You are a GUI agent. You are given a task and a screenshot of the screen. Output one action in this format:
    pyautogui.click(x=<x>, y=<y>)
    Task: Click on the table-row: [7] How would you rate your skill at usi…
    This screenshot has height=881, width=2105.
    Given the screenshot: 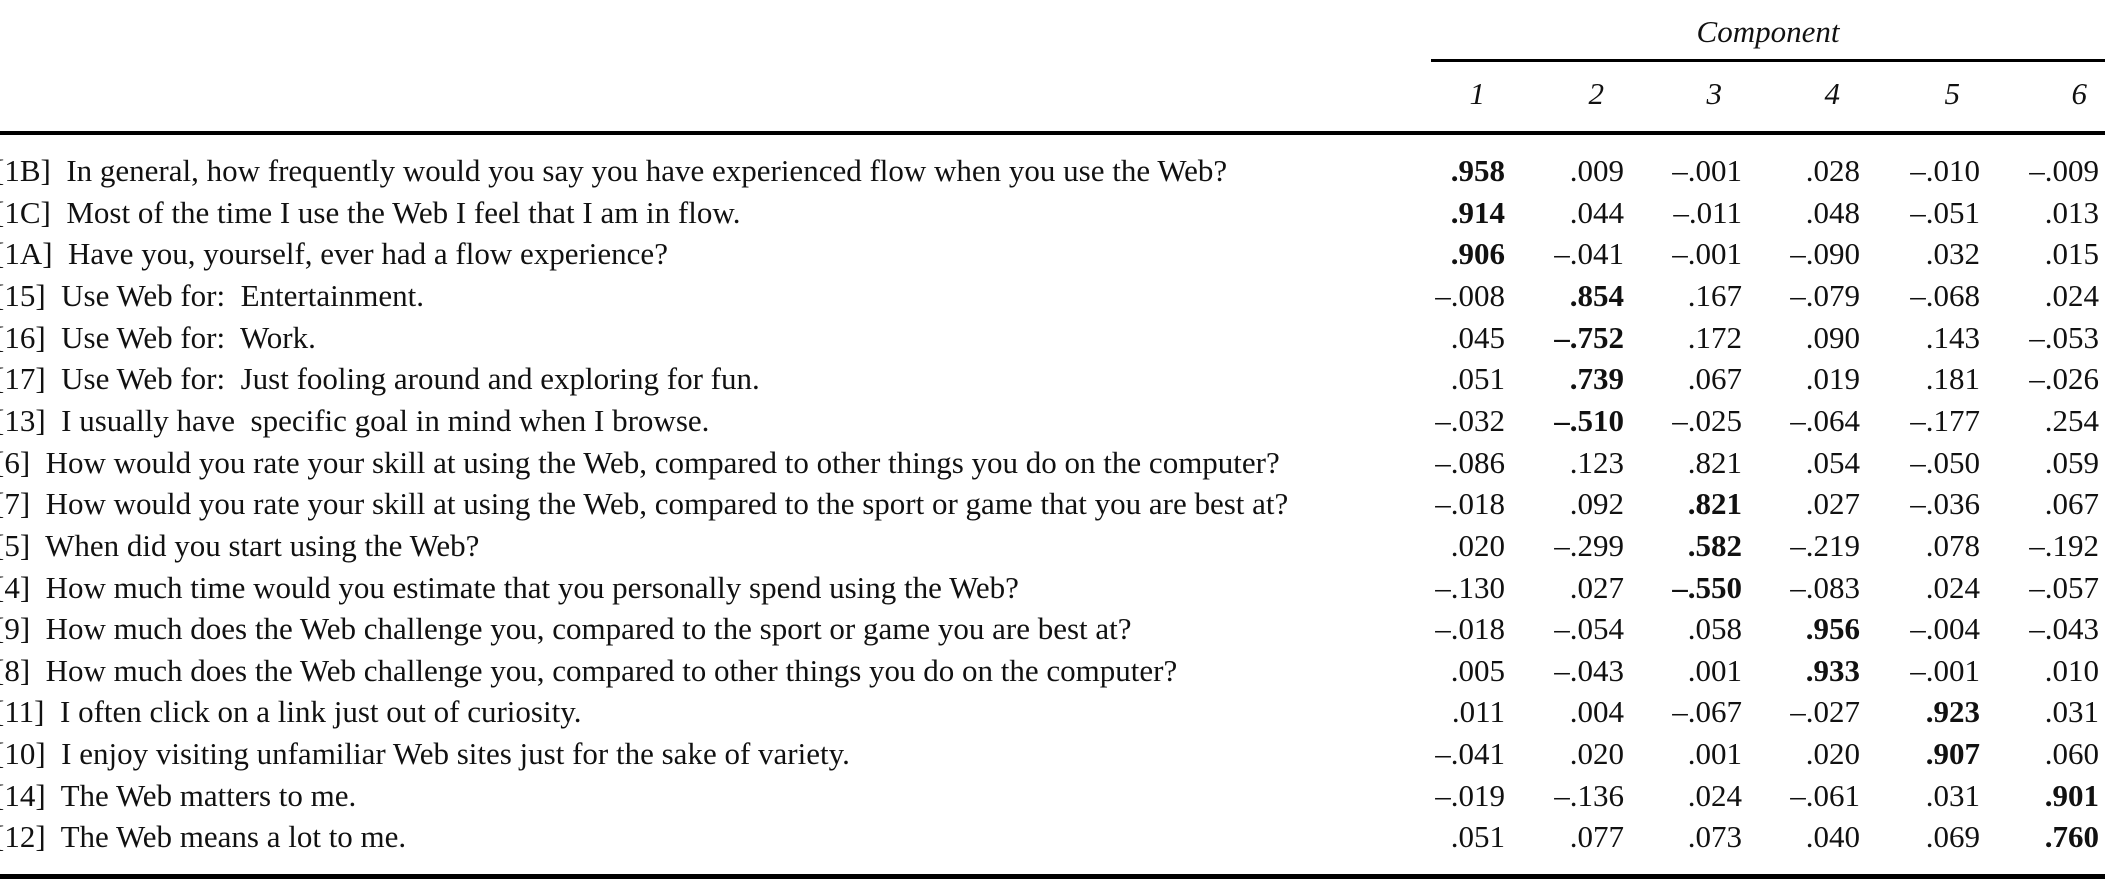 What is the action you would take?
    pyautogui.click(x=1052, y=504)
    